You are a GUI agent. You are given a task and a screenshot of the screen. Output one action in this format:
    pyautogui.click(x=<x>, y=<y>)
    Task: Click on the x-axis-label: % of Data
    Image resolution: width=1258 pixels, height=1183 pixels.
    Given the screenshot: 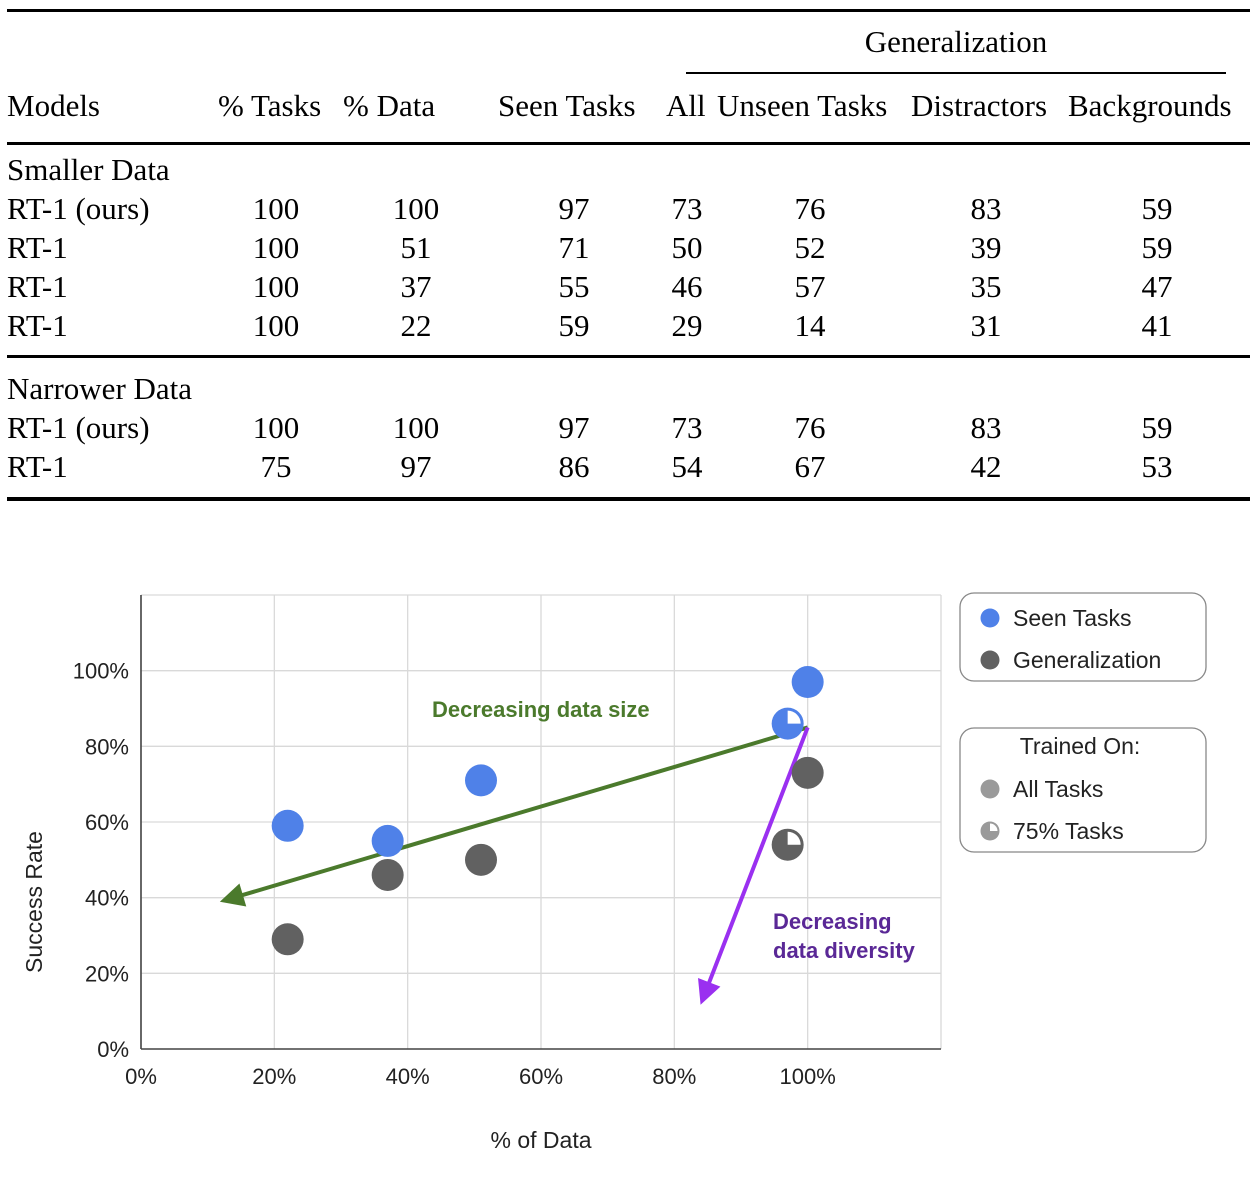 What is the action you would take?
    pyautogui.click(x=541, y=1140)
    